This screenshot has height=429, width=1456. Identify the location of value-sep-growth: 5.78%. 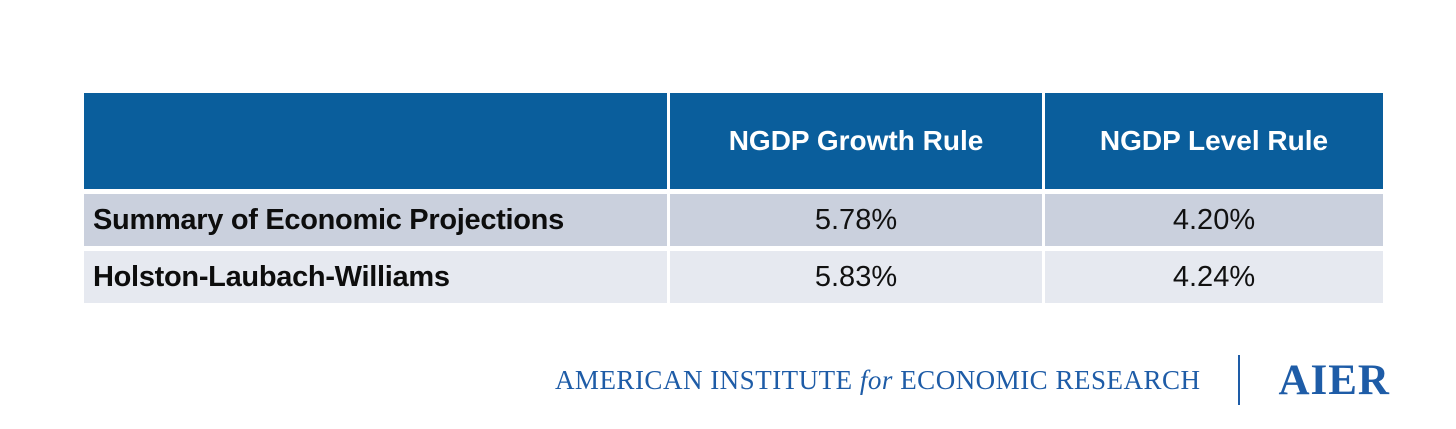
(856, 220).